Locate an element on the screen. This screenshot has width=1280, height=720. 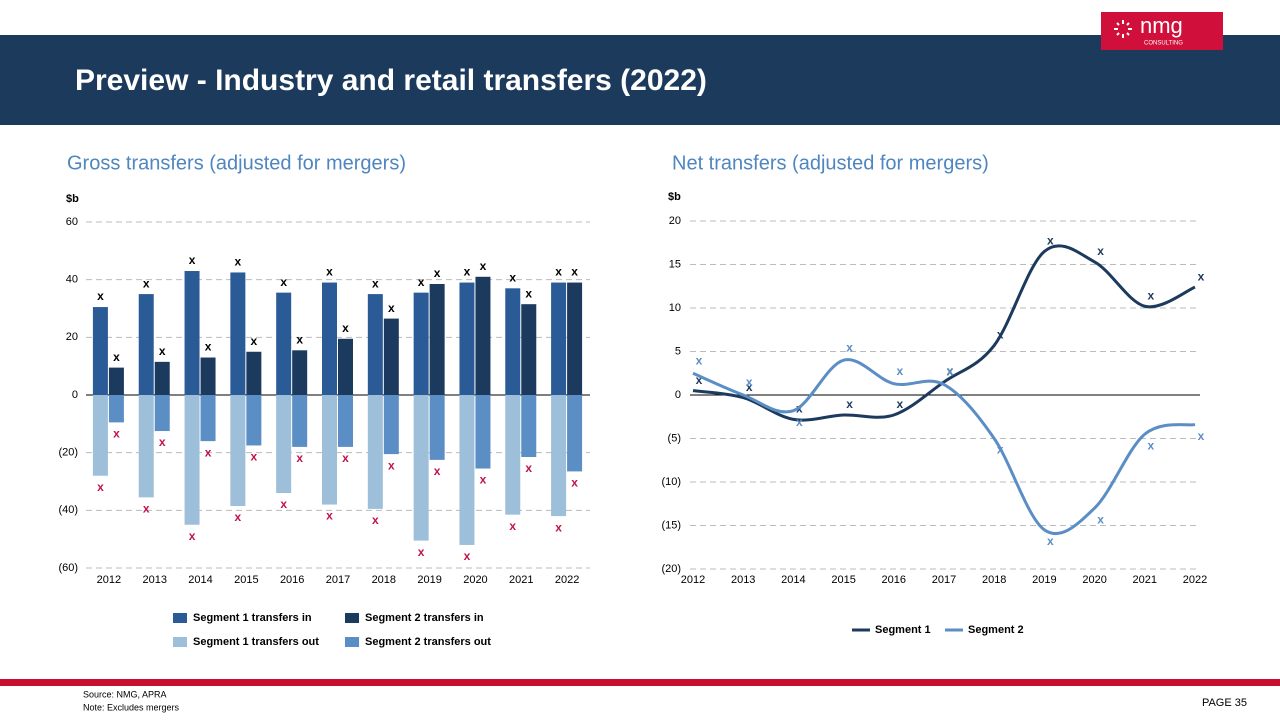
x-tick-label: 2016 is located at coordinates (894, 580).